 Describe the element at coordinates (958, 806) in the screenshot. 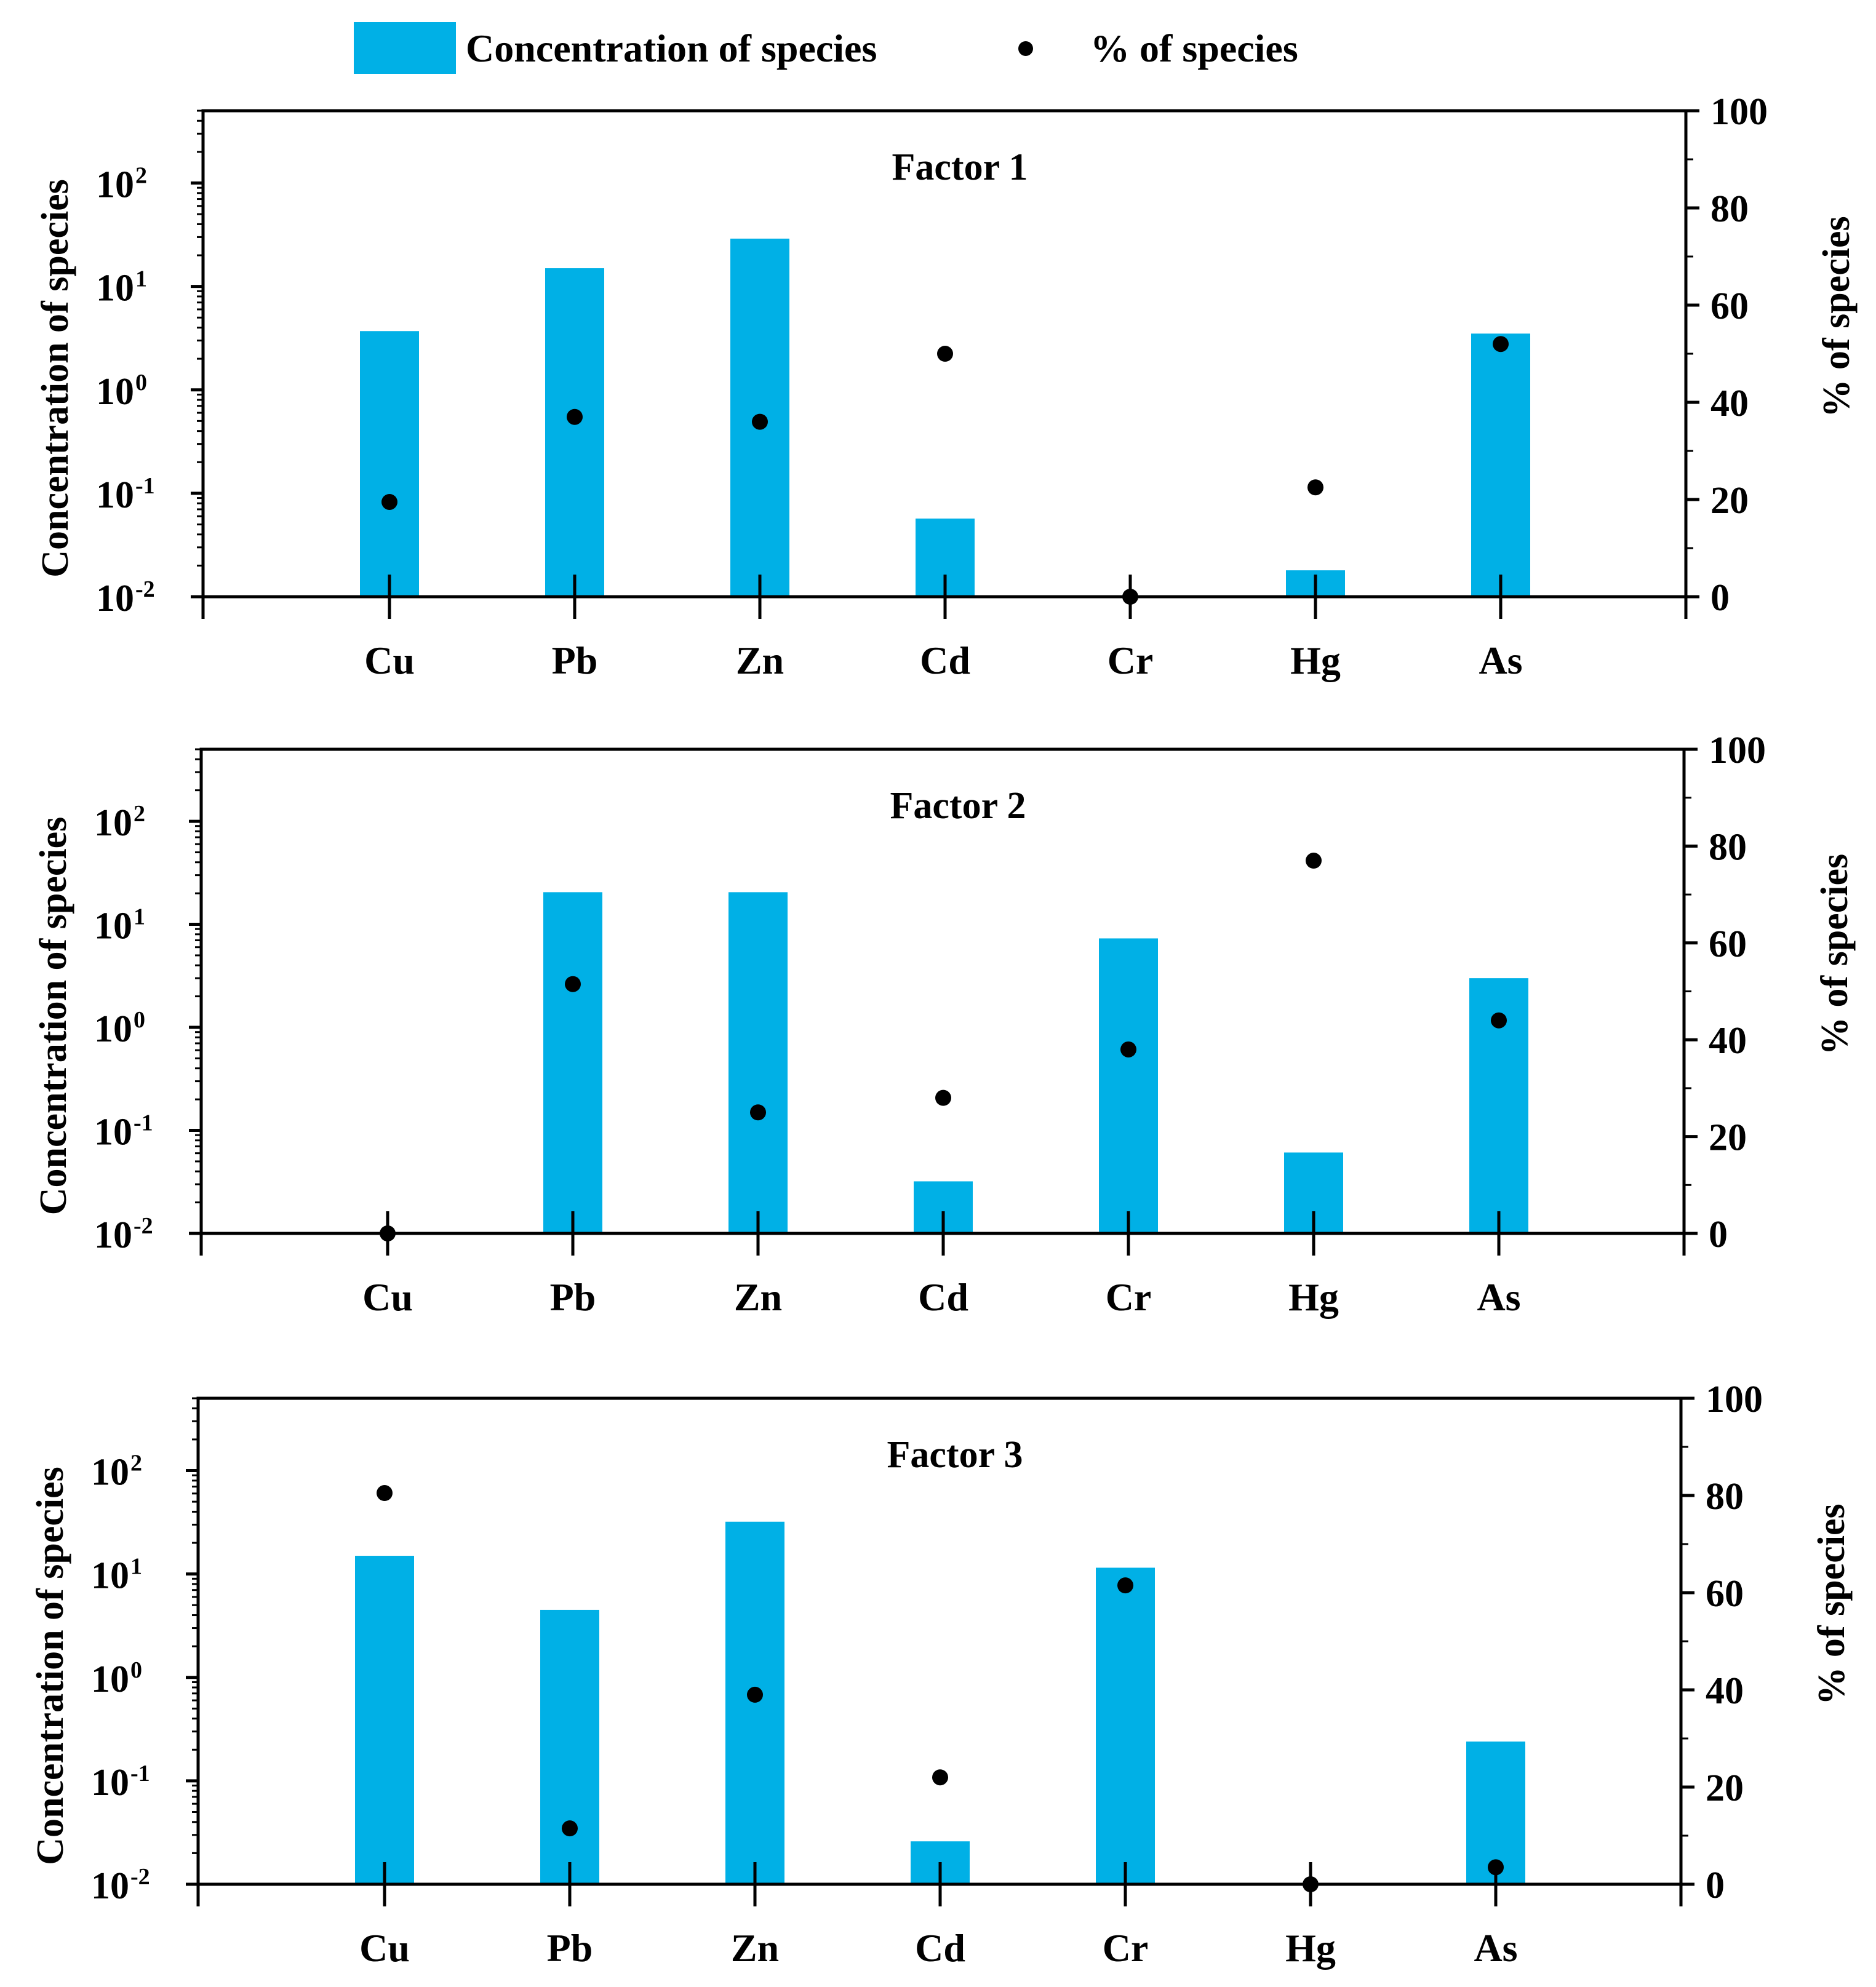

I see `panel-title: Factor 2` at that location.